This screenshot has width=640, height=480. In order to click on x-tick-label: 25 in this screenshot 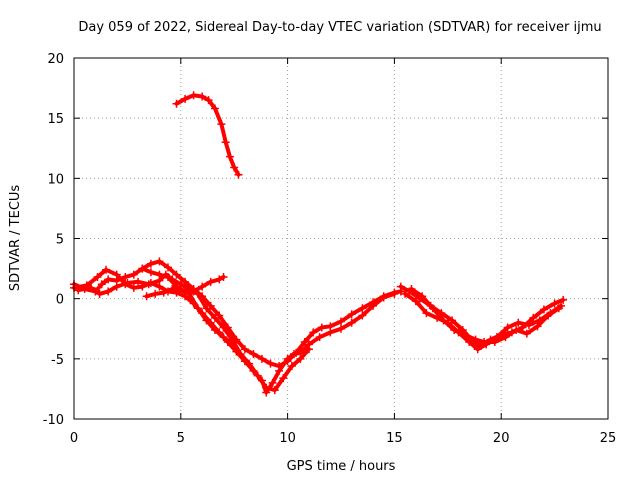, I will do `click(608, 438)`.